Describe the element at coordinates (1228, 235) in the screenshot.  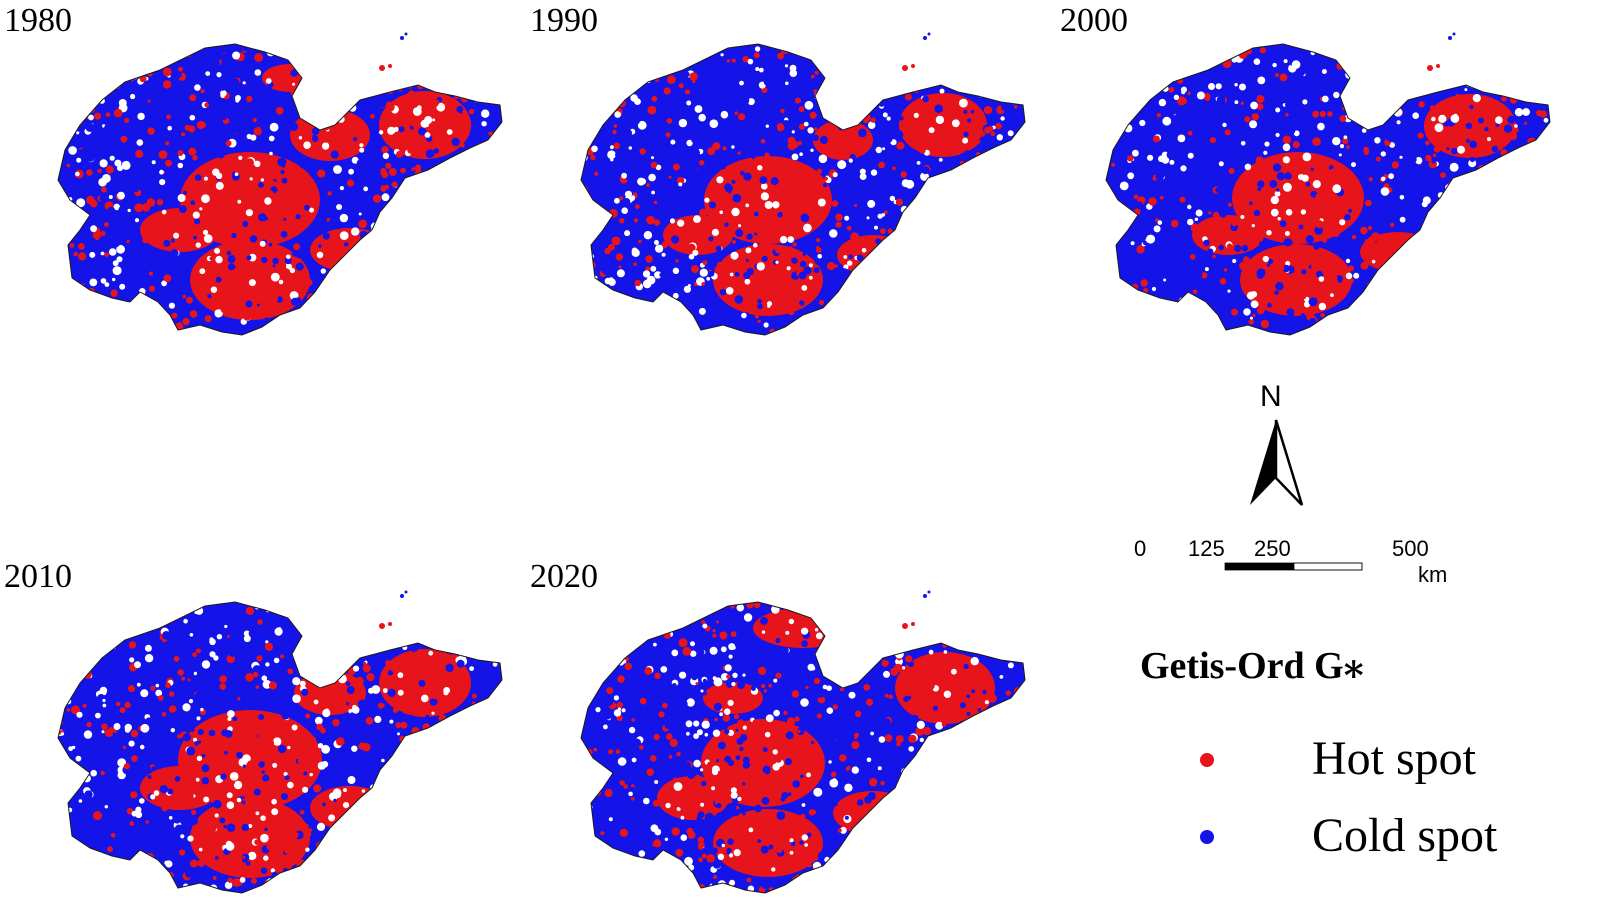
I see `hot-spot-region` at that location.